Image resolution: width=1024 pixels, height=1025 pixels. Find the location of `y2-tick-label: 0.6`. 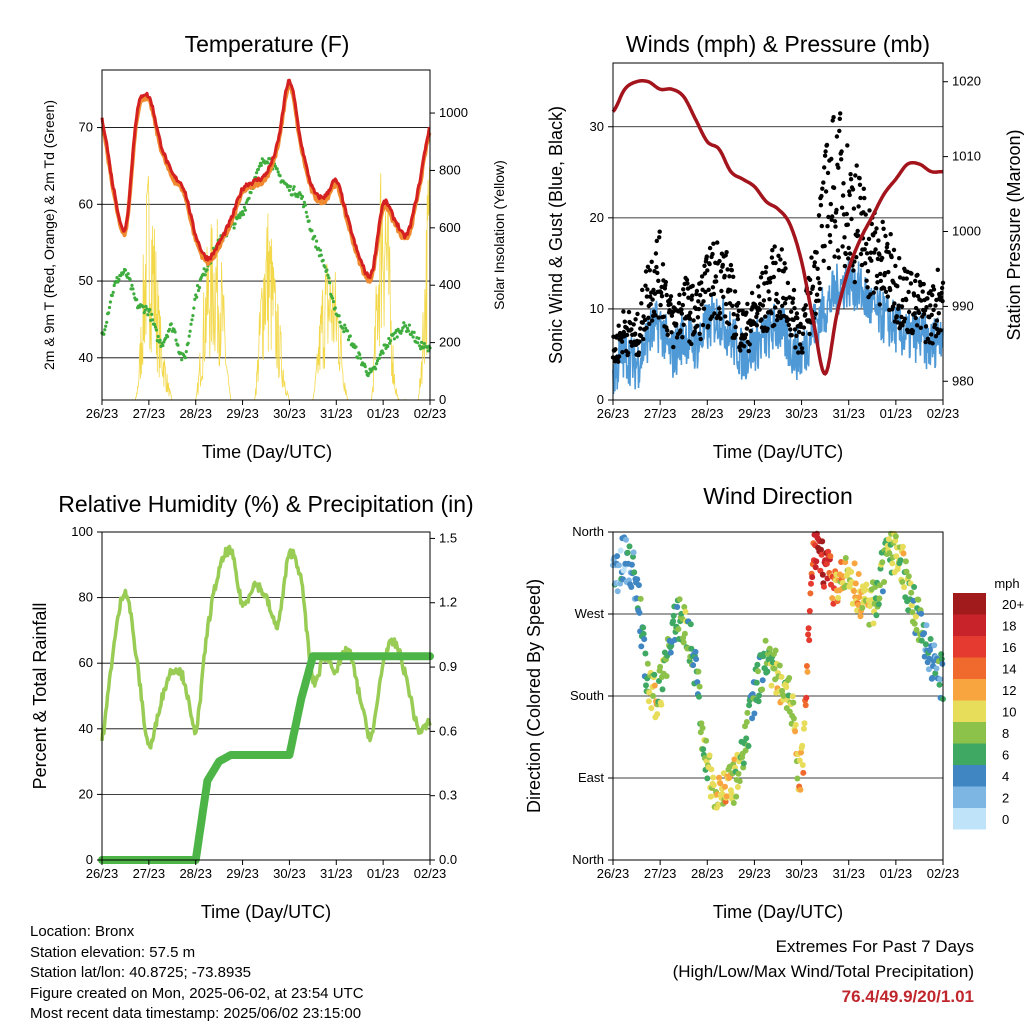

y2-tick-label: 0.6 is located at coordinates (448, 730).